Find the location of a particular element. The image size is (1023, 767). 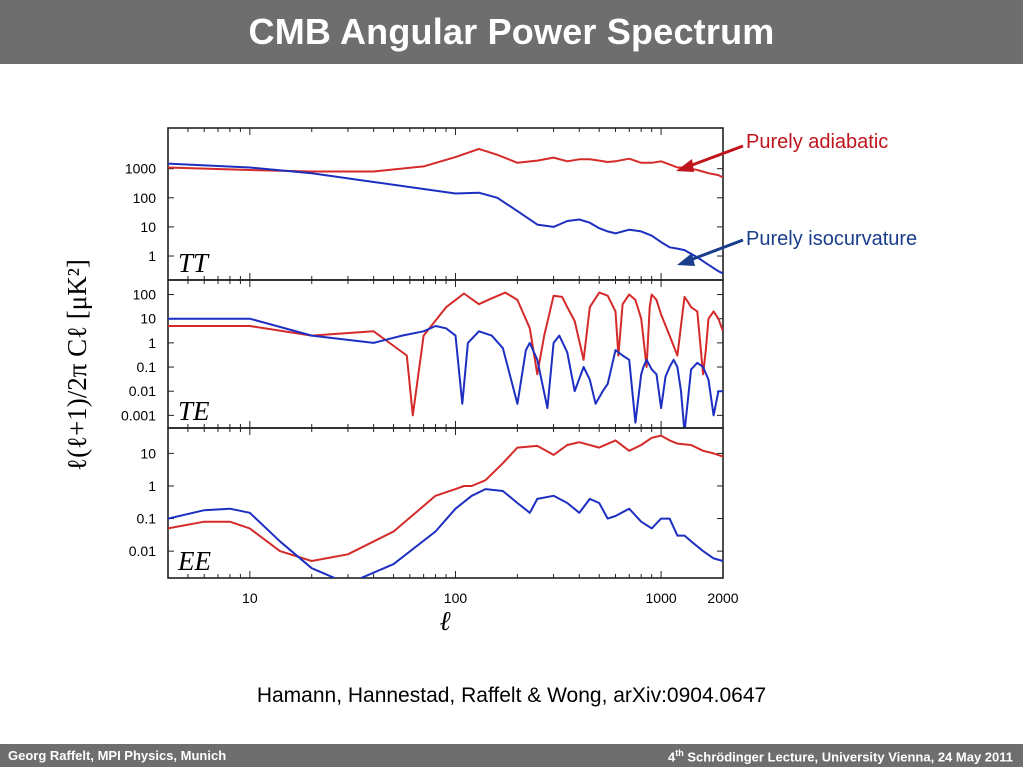

y-tick-label: 1000 is located at coordinates (140, 169).